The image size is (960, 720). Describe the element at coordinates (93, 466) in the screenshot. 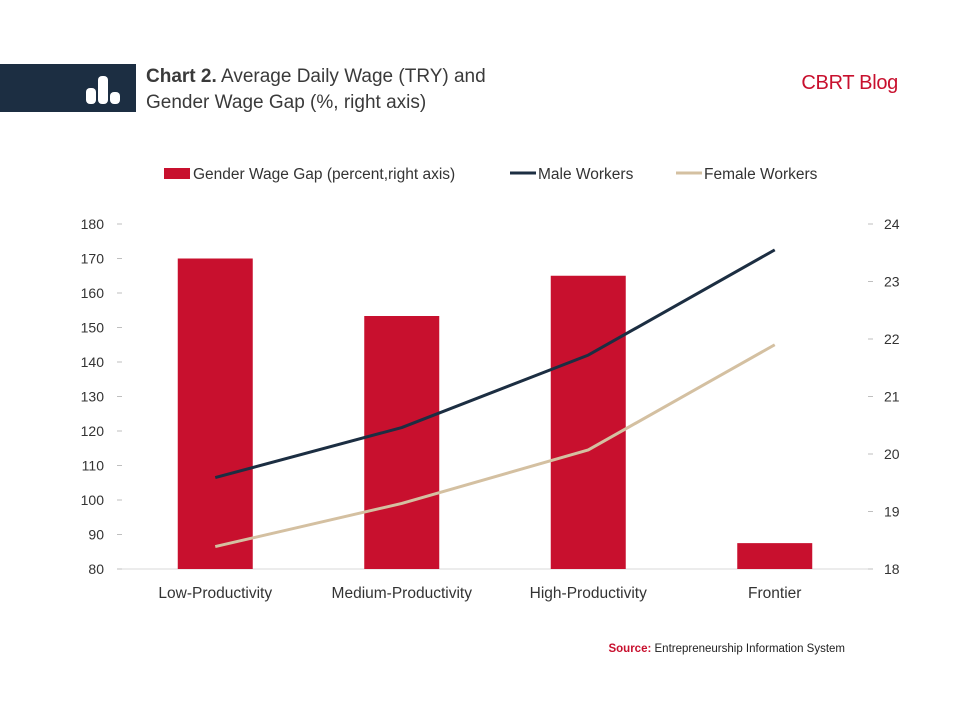

I see `y-left-tick-label: 110` at that location.